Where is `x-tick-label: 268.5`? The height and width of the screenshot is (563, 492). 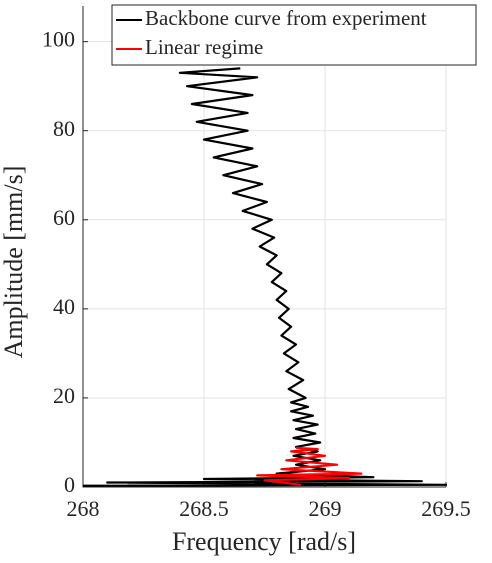
x-tick-label: 268.5 is located at coordinates (204, 508).